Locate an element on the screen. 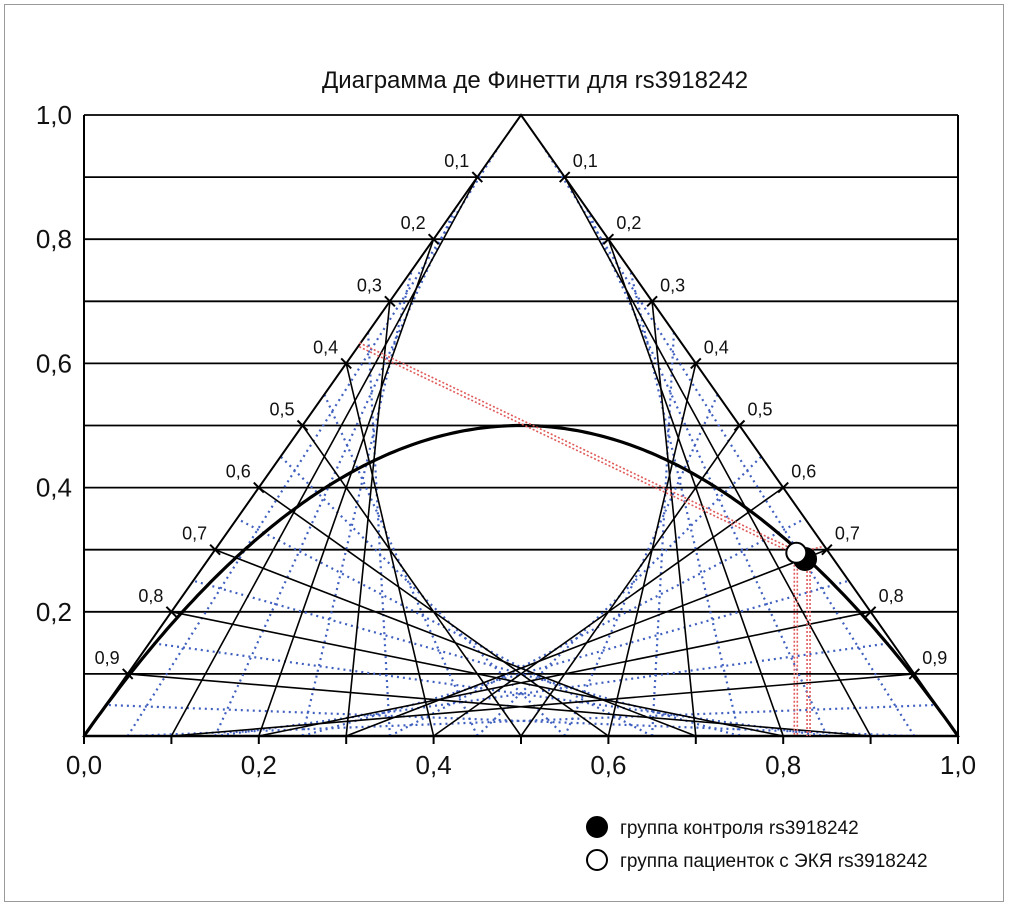 This screenshot has width=1010, height=907. right-side-tick-label: 0,4 is located at coordinates (716, 347).